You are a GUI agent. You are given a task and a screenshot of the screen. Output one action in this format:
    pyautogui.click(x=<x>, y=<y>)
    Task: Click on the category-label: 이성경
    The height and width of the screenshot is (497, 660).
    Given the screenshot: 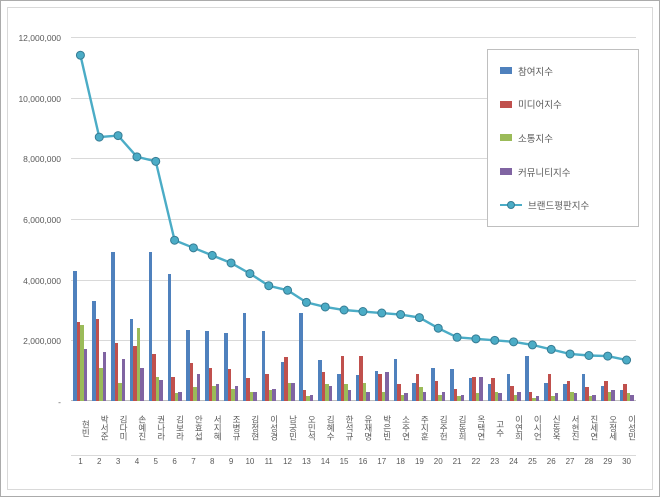 What is the action you would take?
    pyautogui.click(x=274, y=428)
    